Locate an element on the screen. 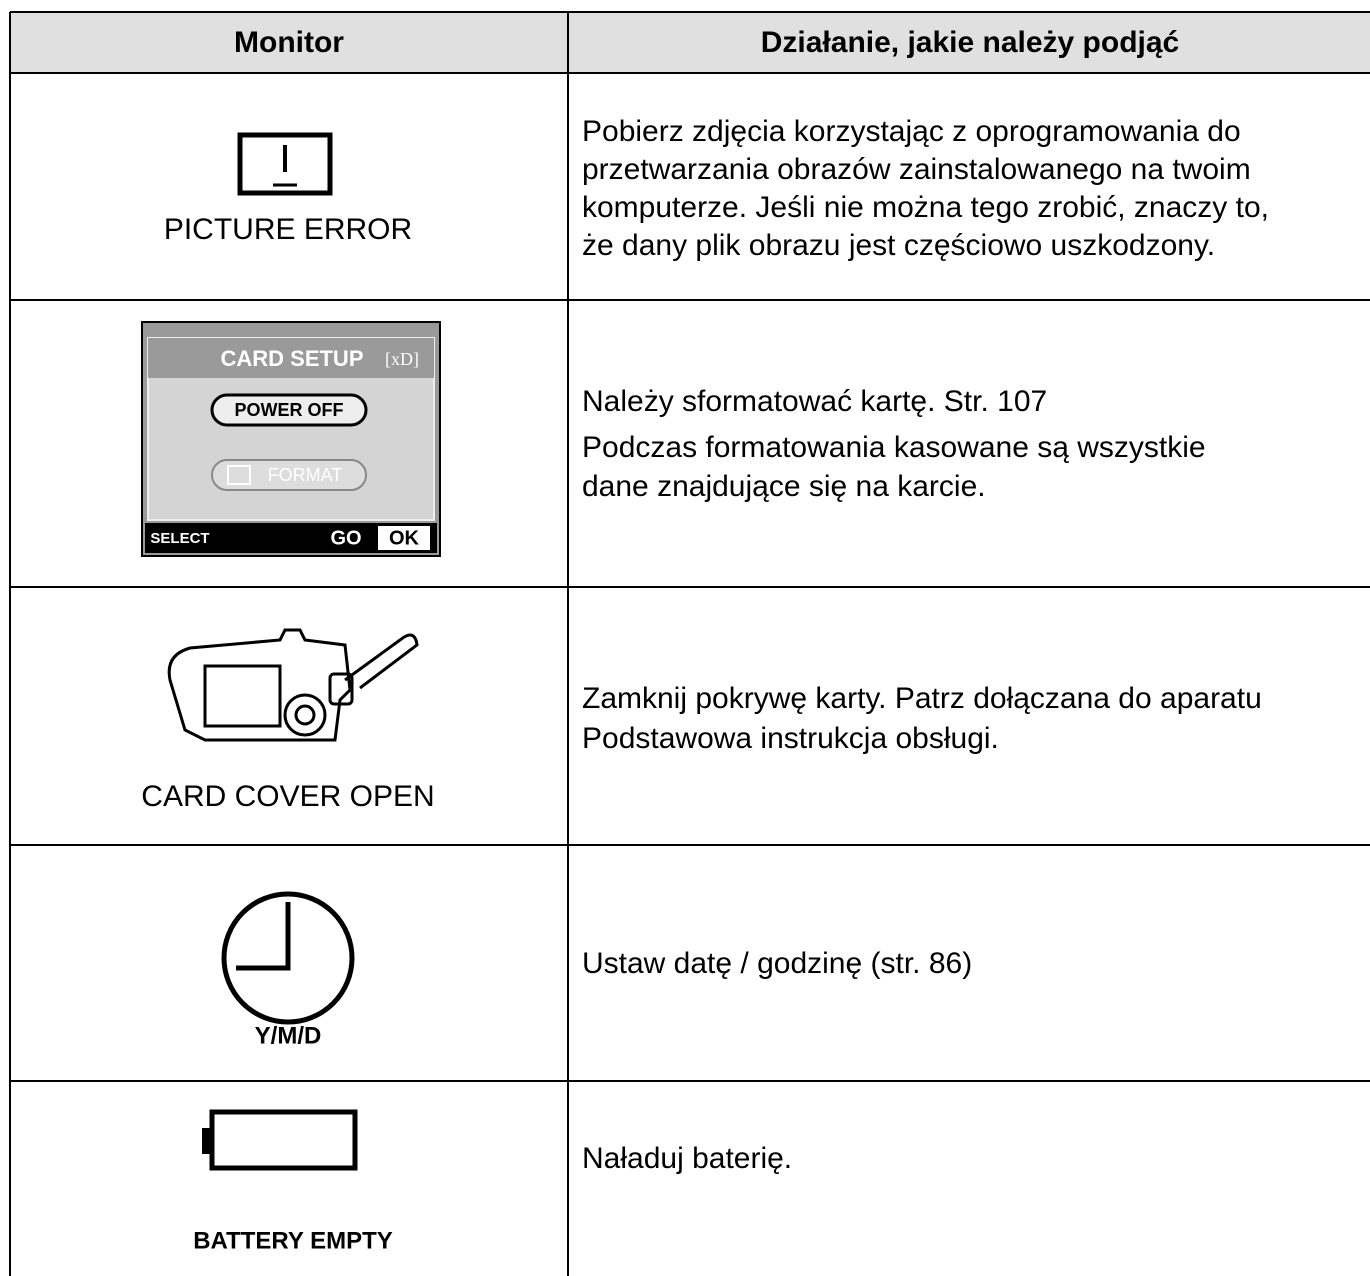 Image resolution: width=1370 pixels, height=1276 pixels. screen-option: FORMAT is located at coordinates (305, 475).